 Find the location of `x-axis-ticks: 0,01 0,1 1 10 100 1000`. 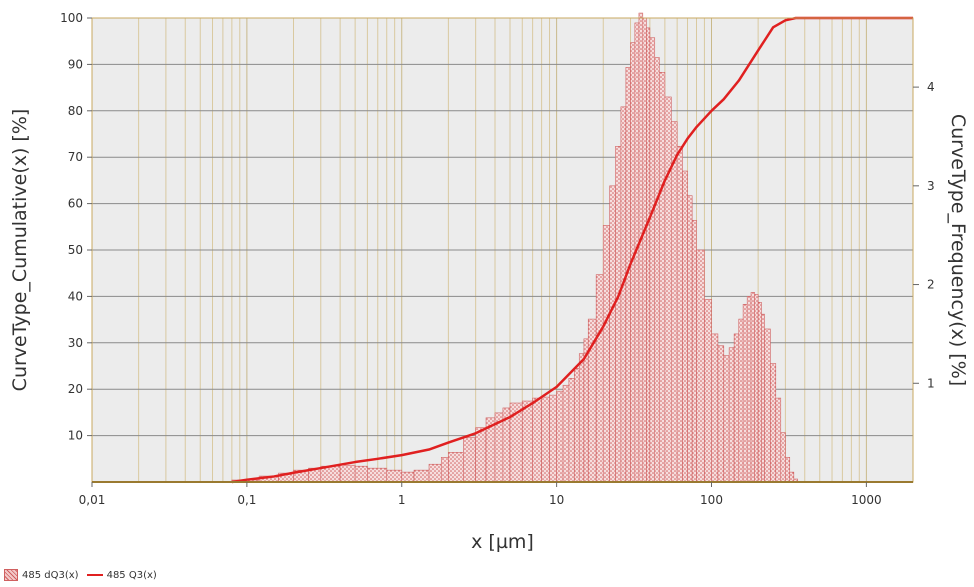

x-axis-ticks: 0,01 0,1 1 10 100 1000 is located at coordinates (496, 494).